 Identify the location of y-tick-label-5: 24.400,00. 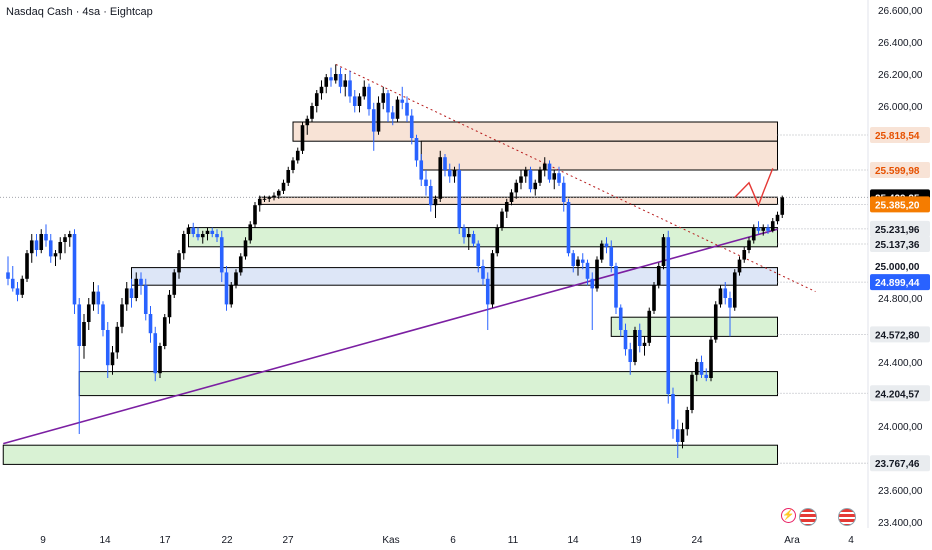
(900, 363).